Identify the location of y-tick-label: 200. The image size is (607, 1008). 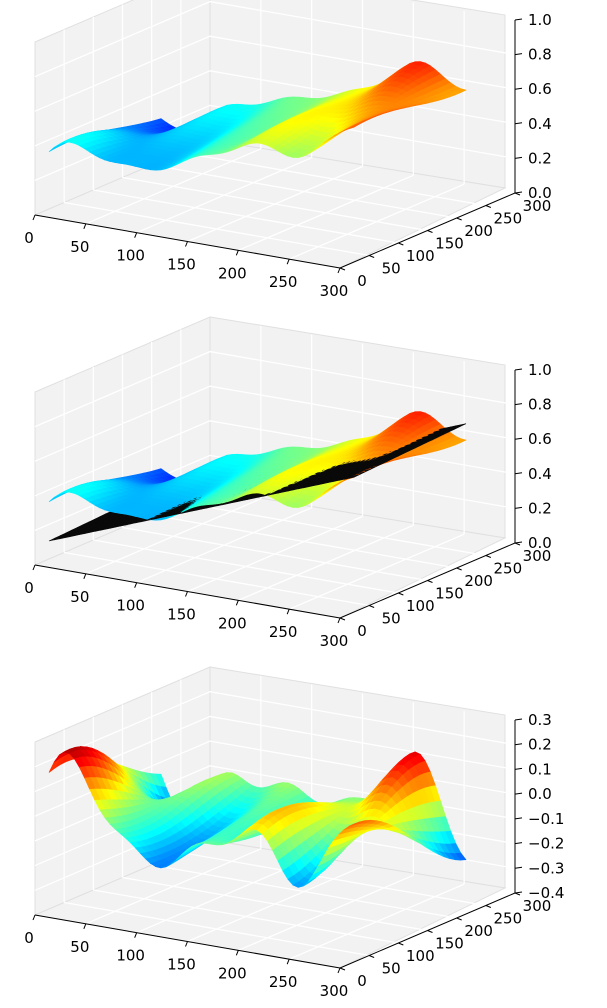
(478, 231).